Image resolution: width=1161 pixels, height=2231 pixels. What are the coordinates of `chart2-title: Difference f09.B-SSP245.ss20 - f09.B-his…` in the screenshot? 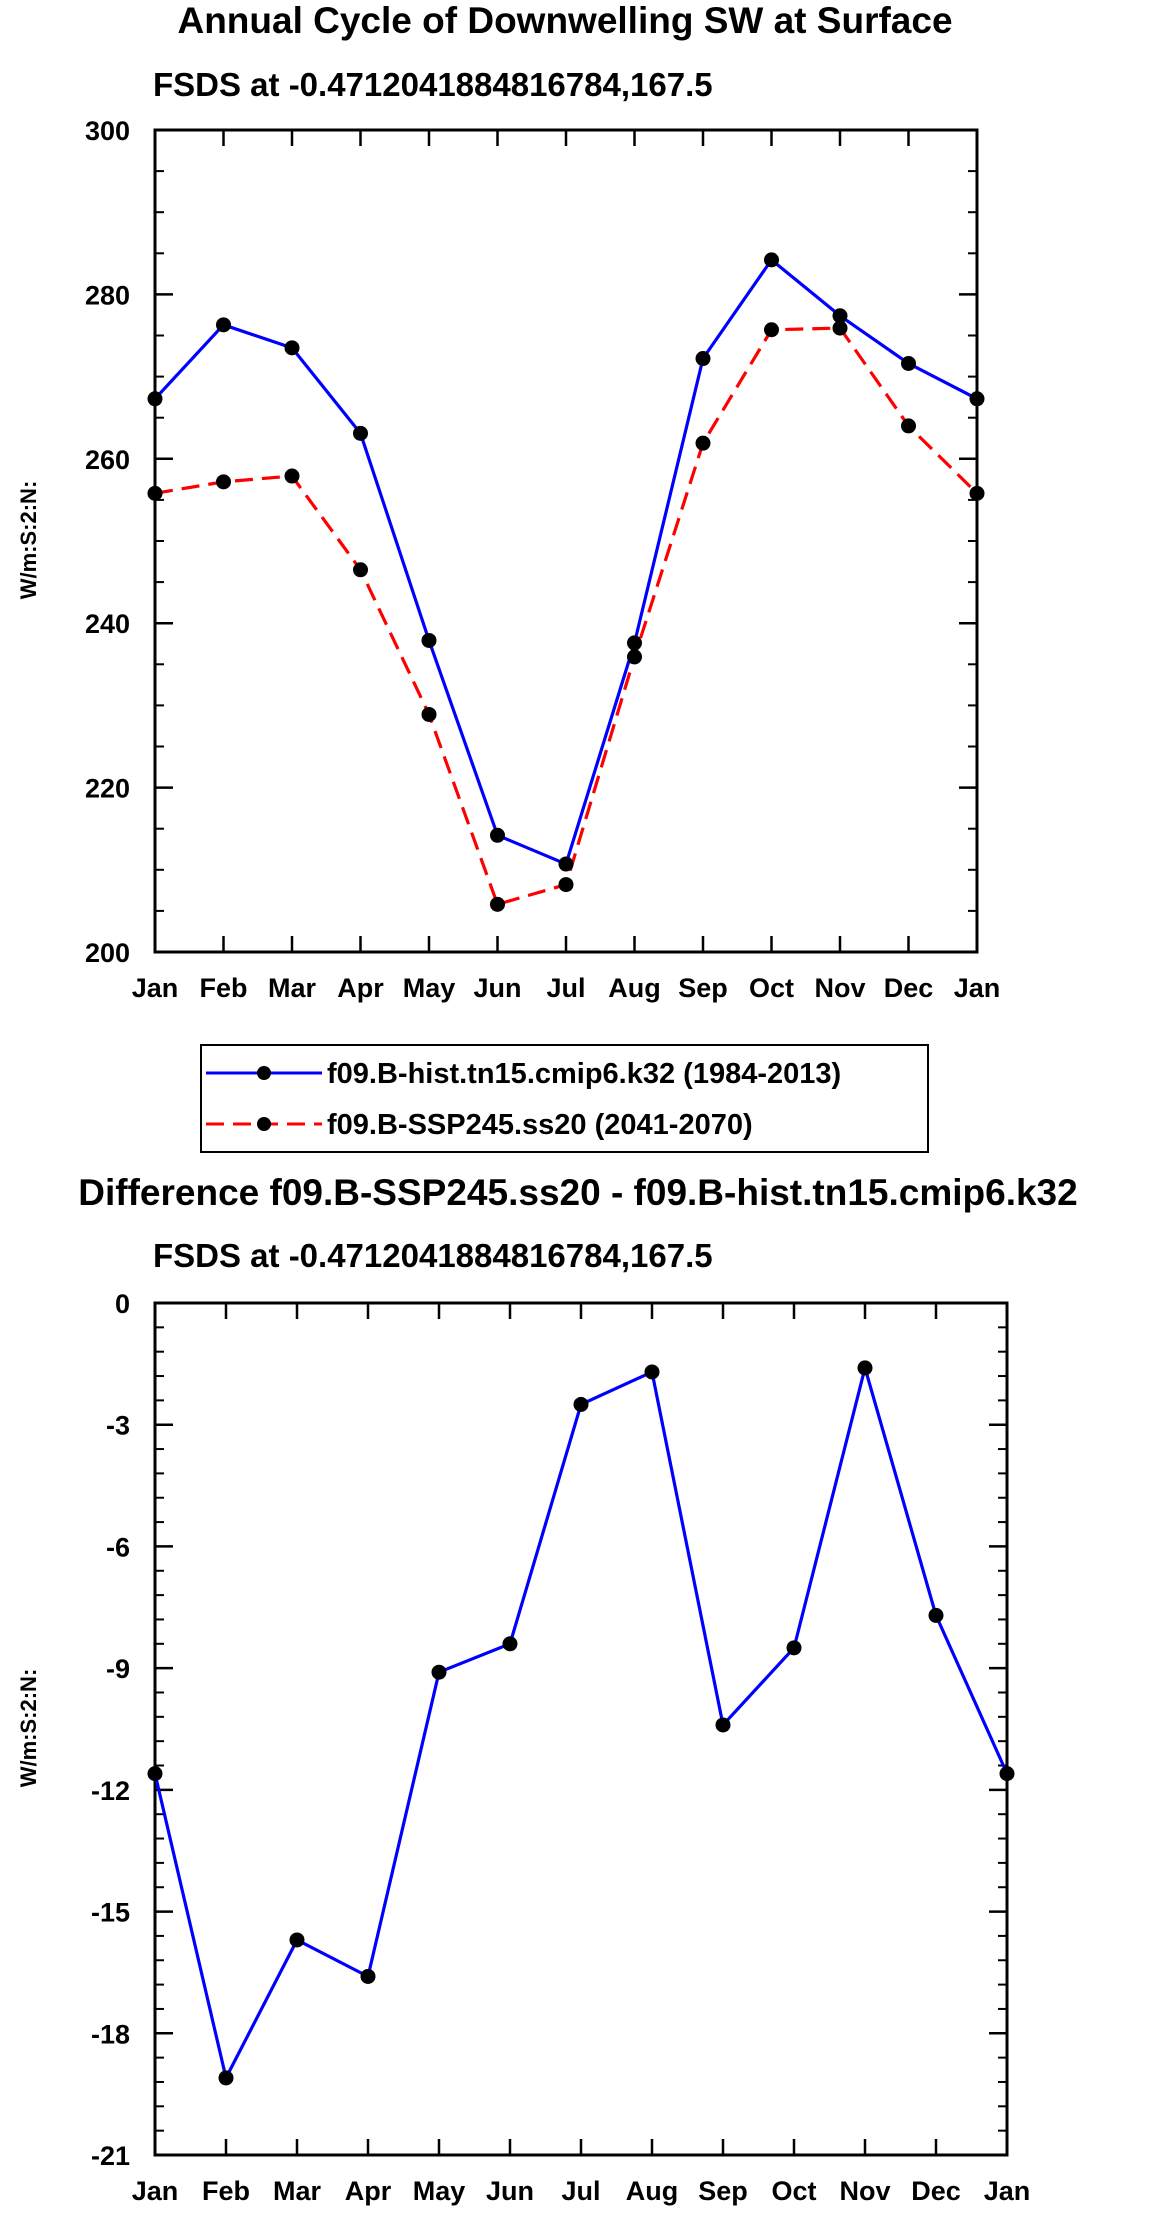 It's located at (577, 1192).